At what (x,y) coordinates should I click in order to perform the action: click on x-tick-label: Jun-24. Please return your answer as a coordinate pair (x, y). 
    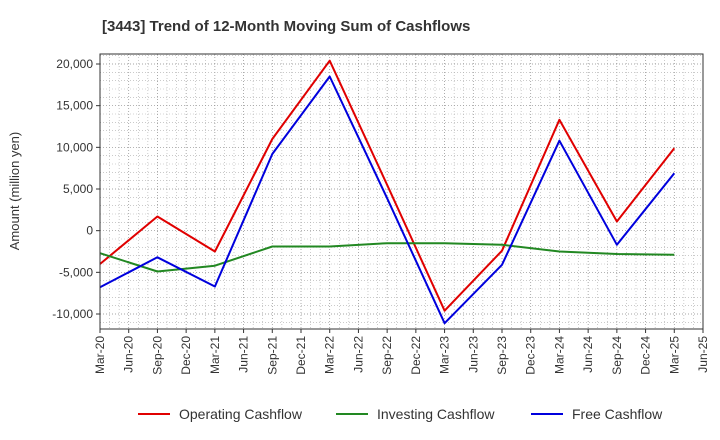
    Looking at the image, I should click on (588, 354).